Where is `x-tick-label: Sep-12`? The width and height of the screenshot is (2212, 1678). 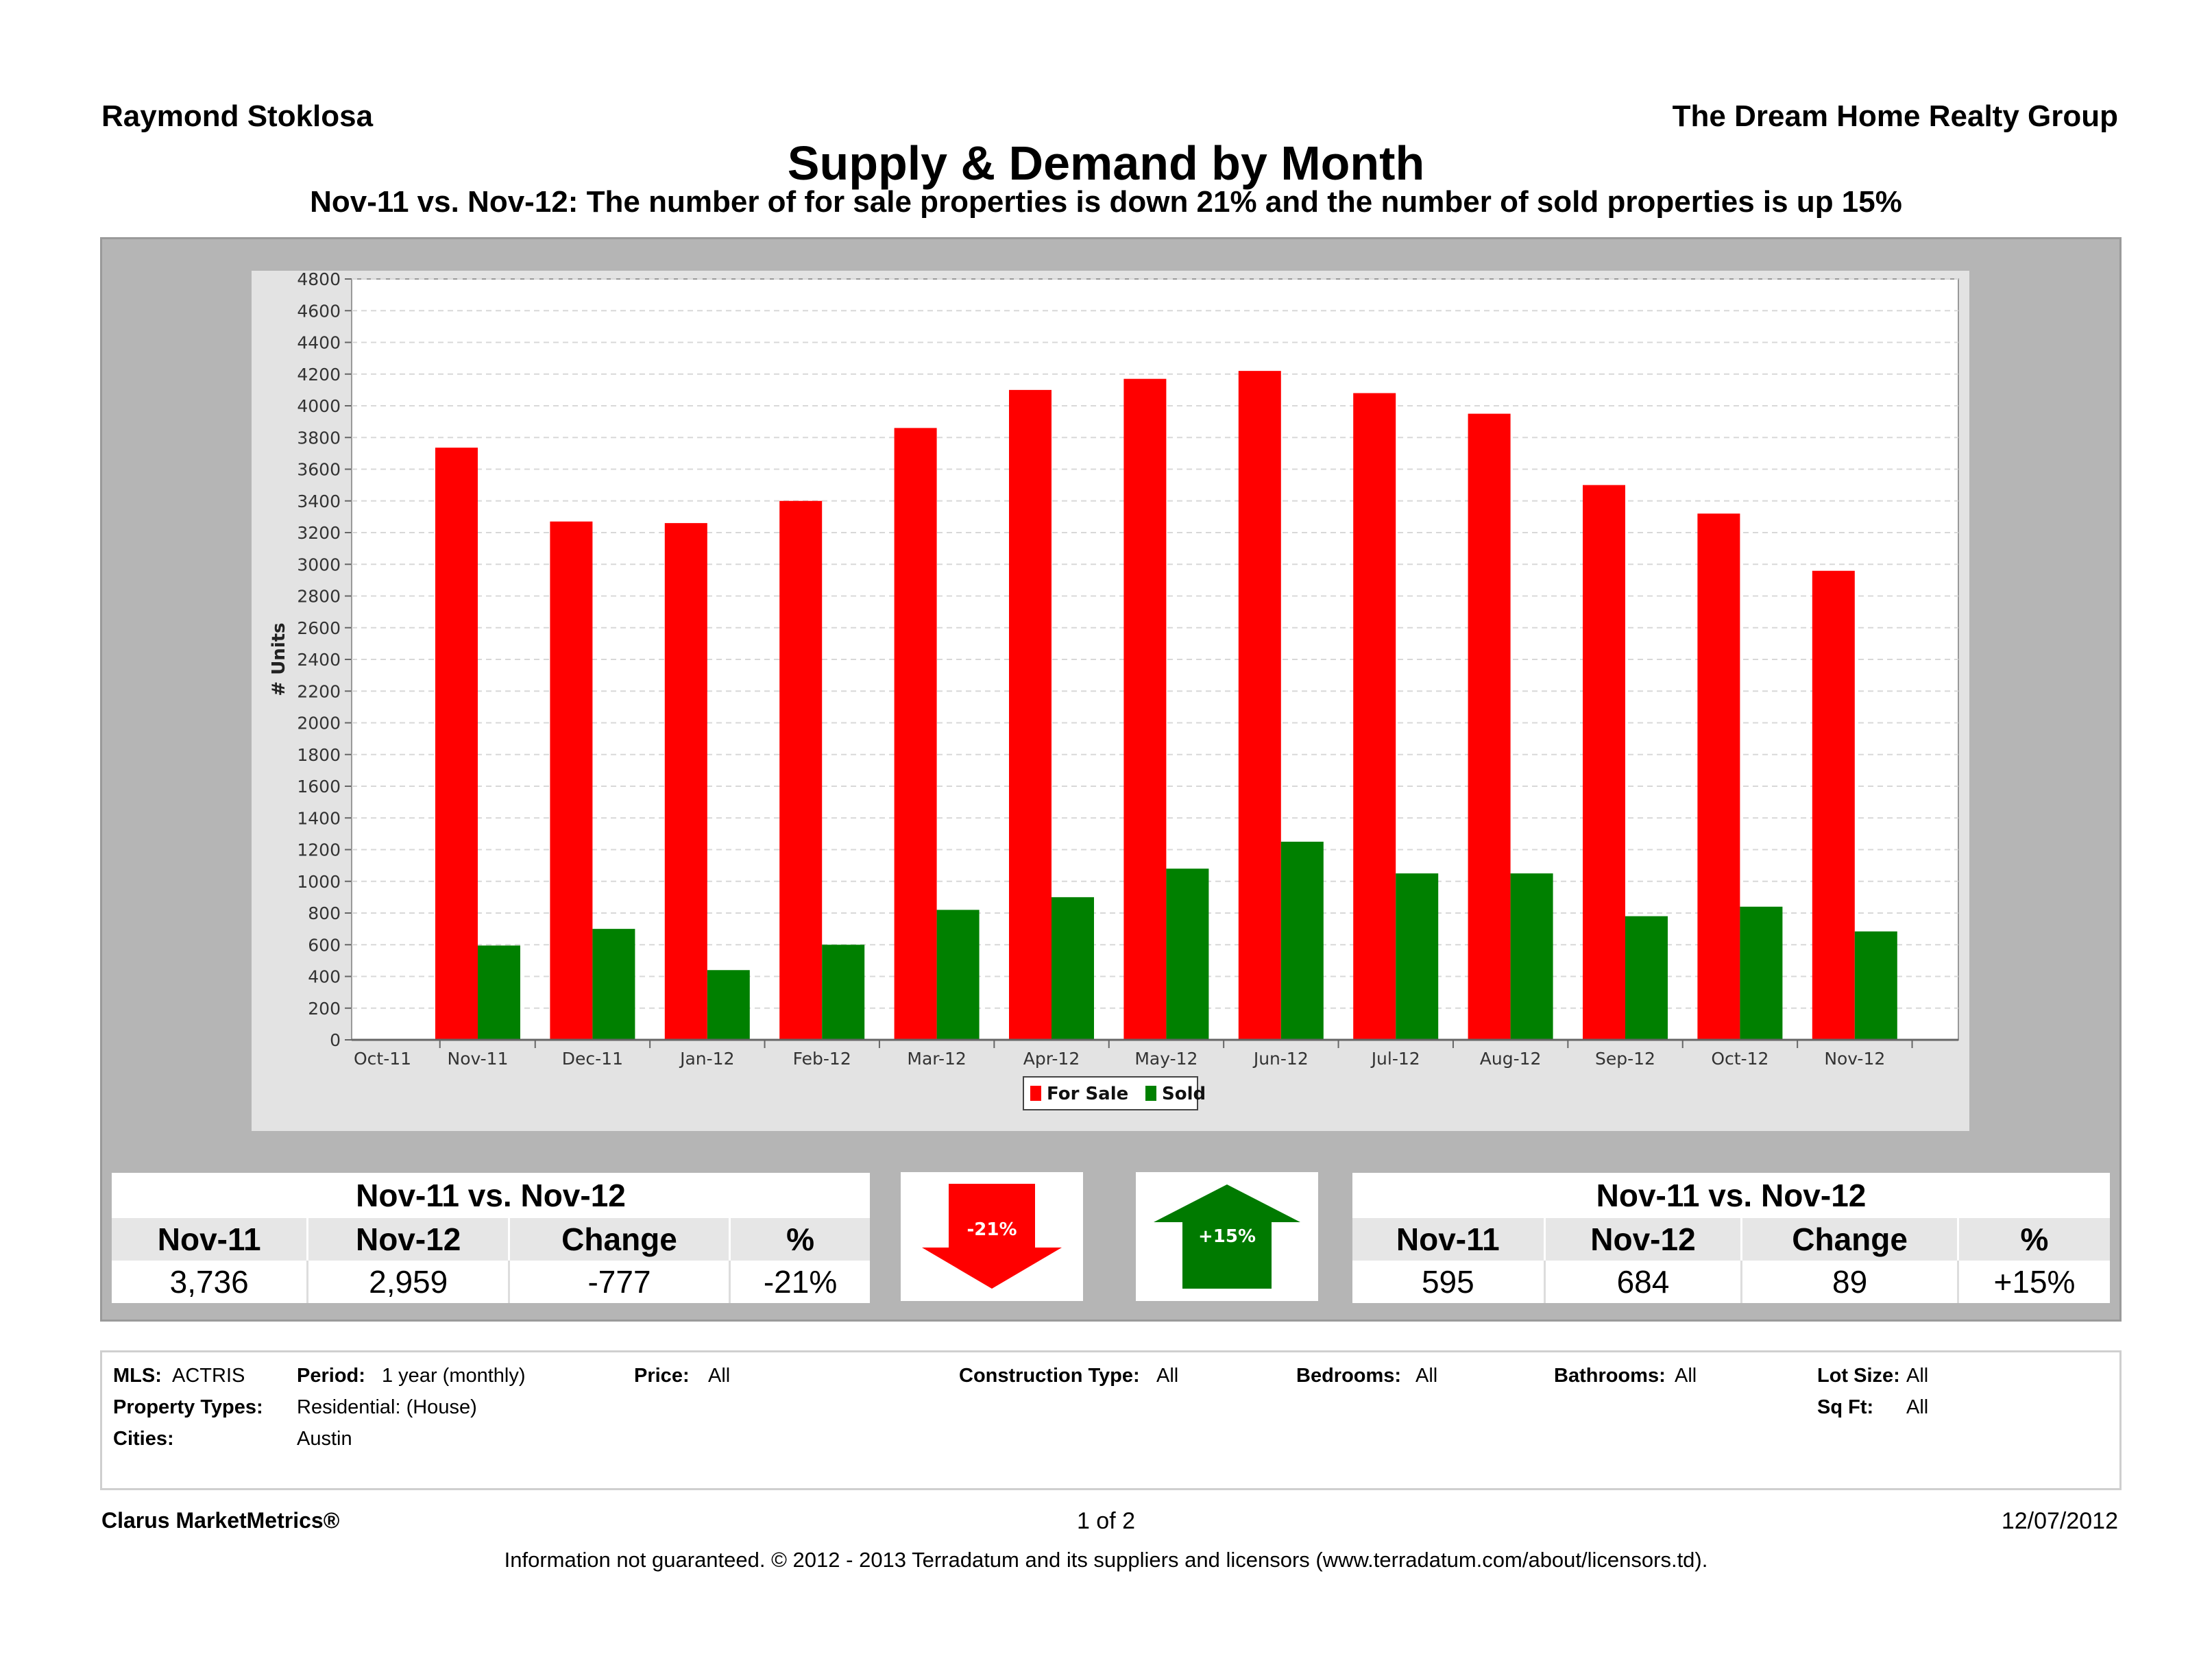
x-tick-label: Sep-12 is located at coordinates (1625, 1059).